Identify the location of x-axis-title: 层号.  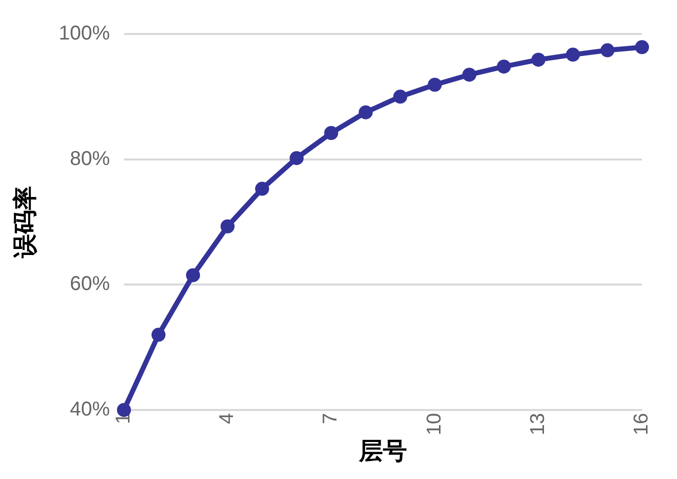
(382, 452).